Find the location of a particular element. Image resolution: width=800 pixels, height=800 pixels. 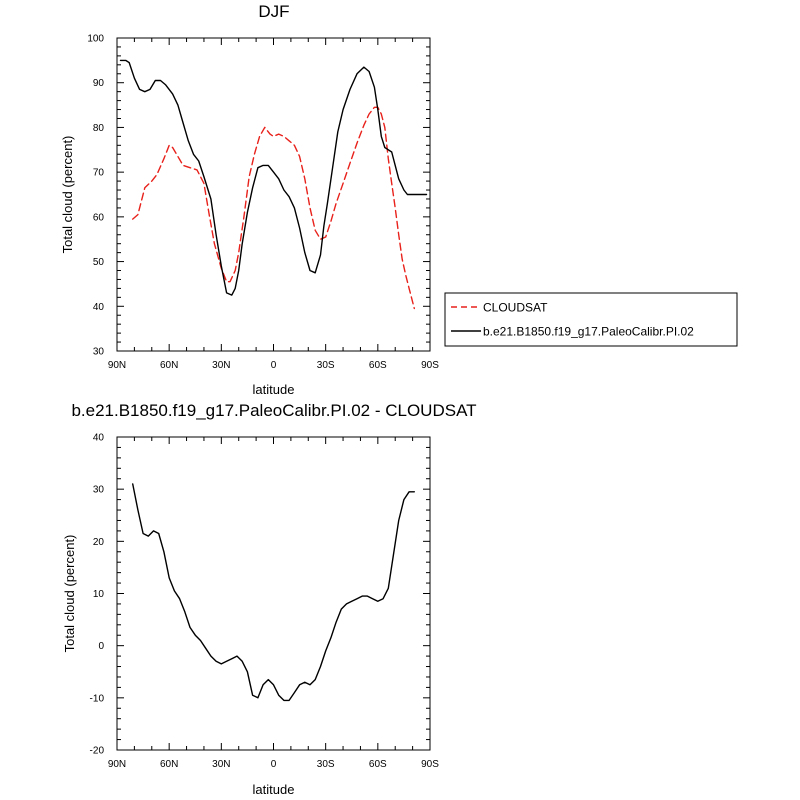

top-y-tick-label: 30 is located at coordinates (99, 352).